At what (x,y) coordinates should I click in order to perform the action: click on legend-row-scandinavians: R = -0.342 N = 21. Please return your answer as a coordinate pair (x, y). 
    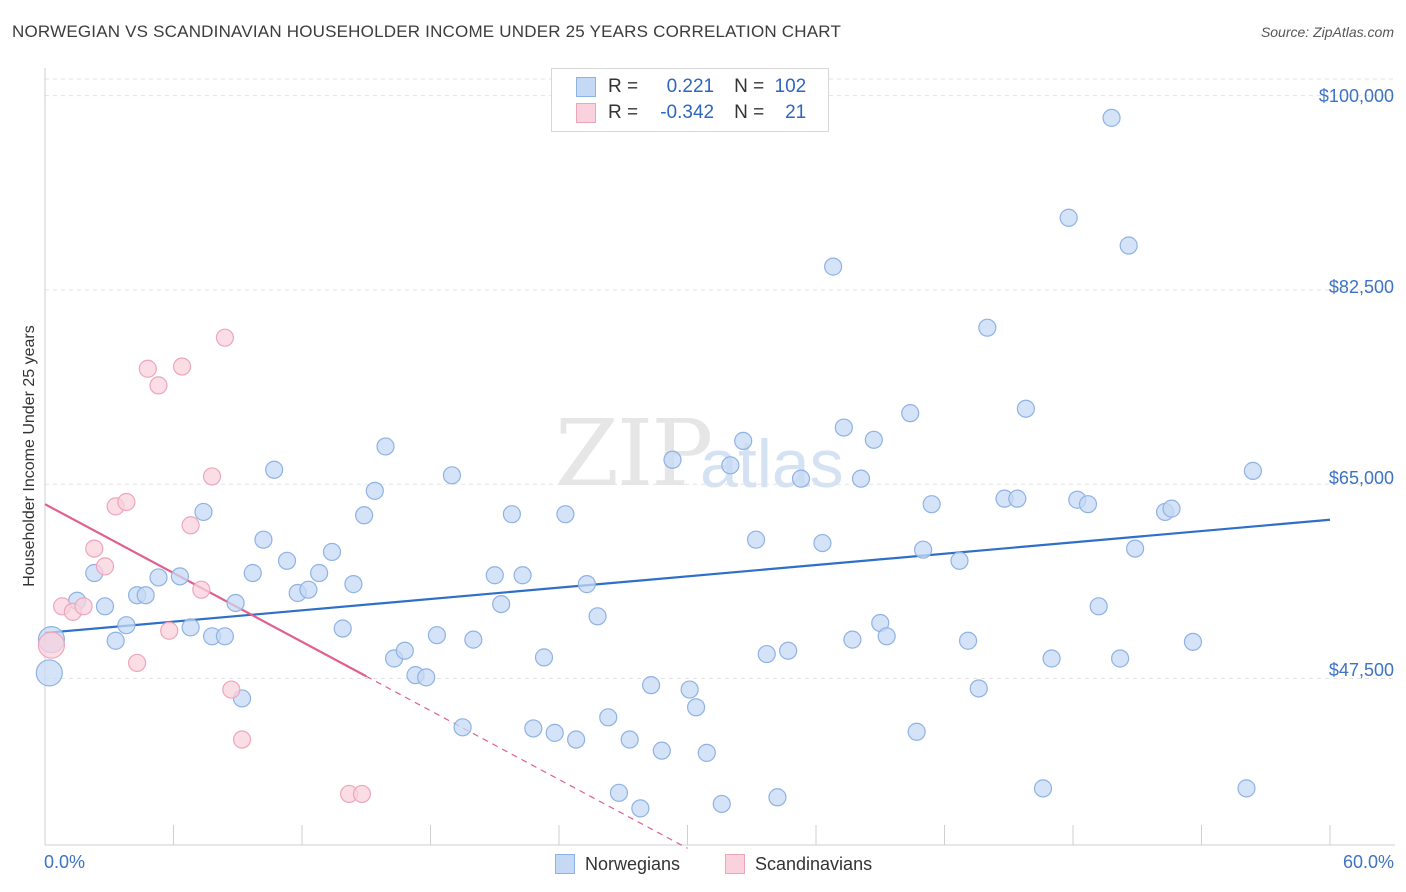
    Looking at the image, I should click on (691, 113).